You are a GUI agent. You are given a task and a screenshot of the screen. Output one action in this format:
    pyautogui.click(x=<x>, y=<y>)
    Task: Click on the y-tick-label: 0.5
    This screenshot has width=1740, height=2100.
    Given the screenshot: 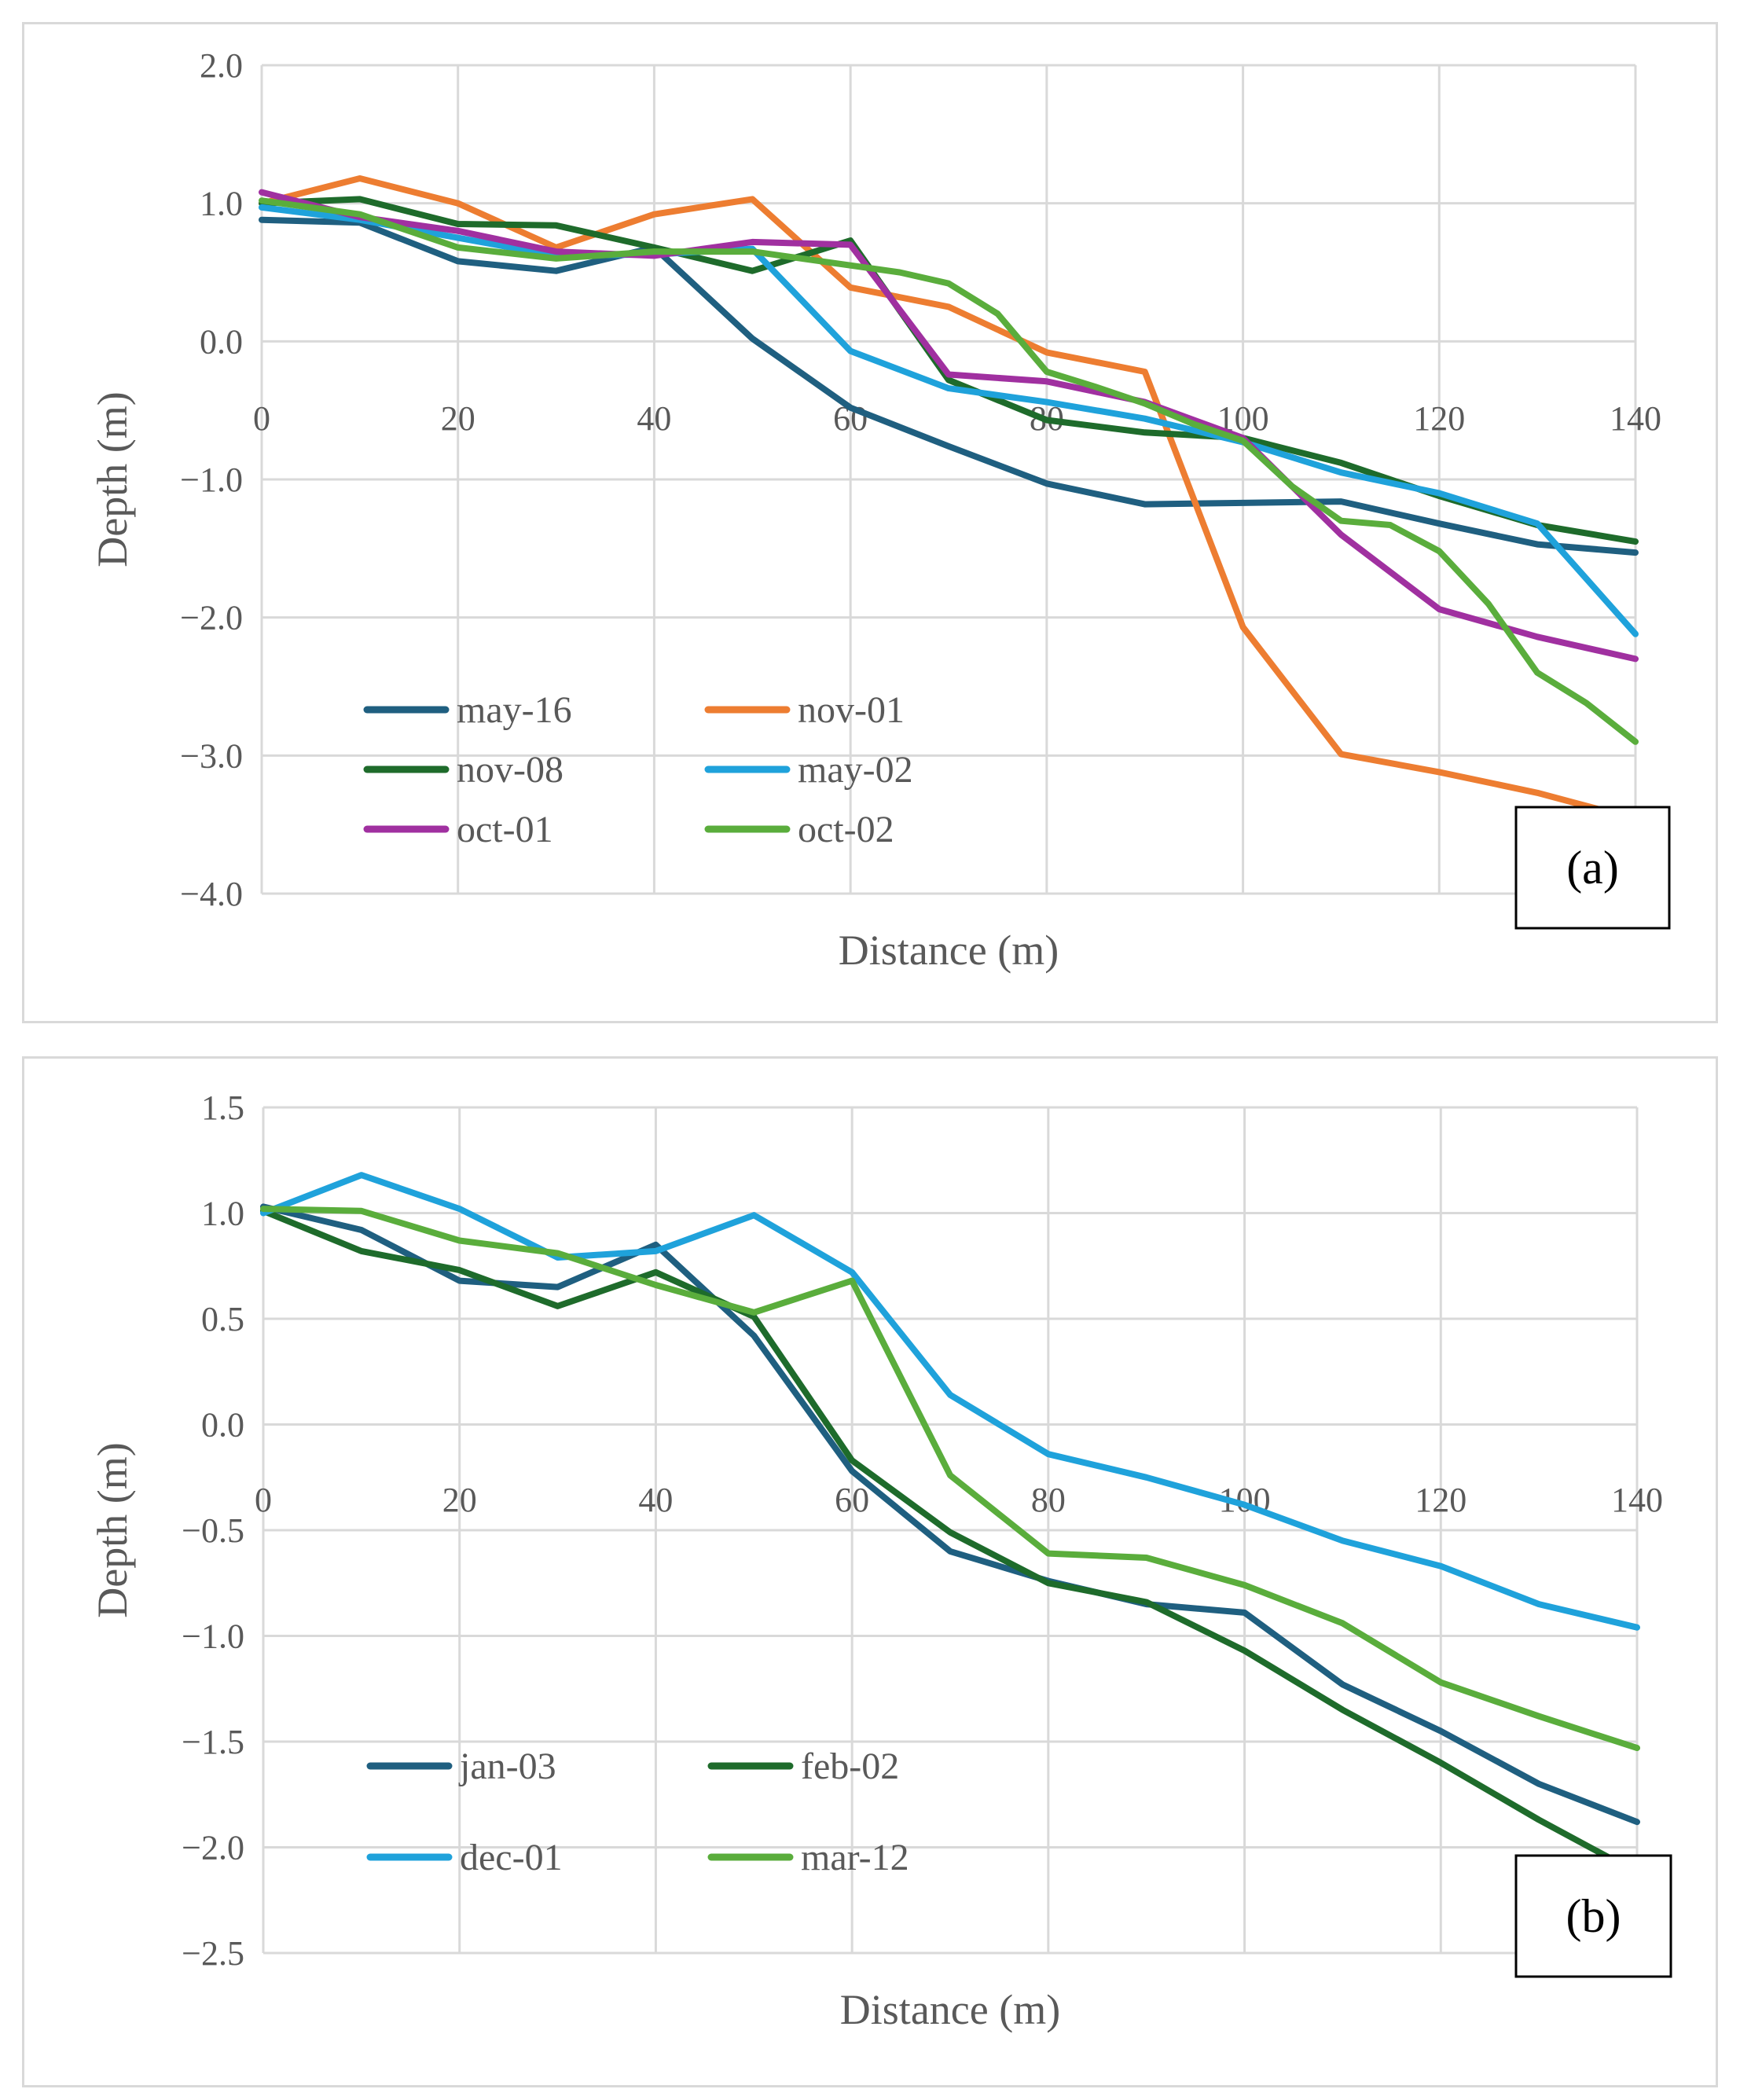 What is the action you would take?
    pyautogui.click(x=222, y=1319)
    